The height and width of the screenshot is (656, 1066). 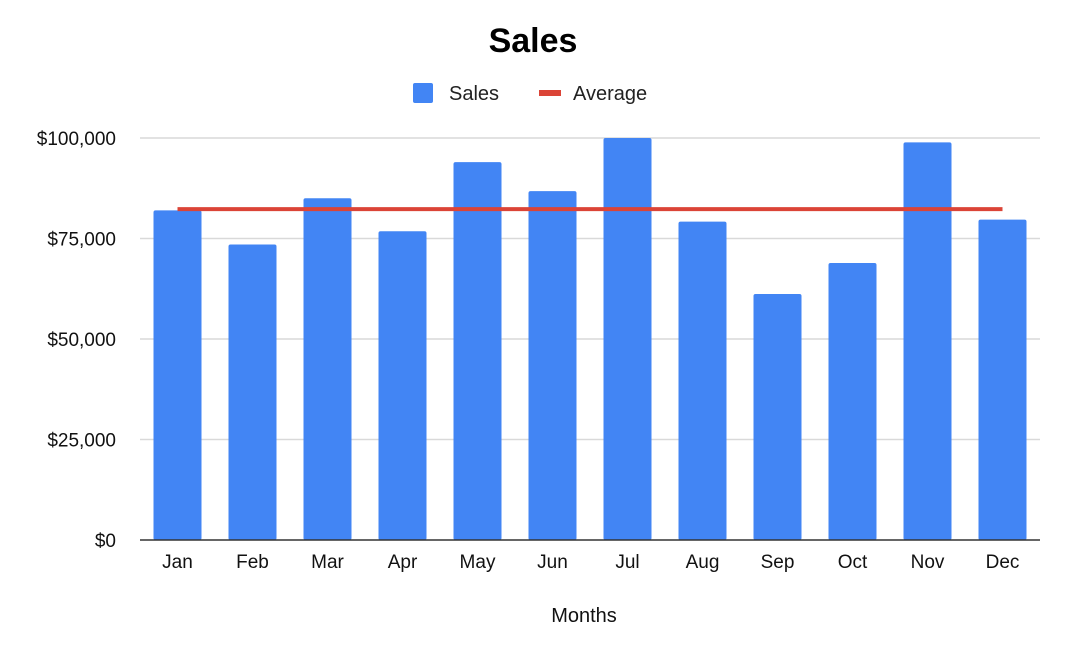 I want to click on bar-oct, so click(x=852, y=401).